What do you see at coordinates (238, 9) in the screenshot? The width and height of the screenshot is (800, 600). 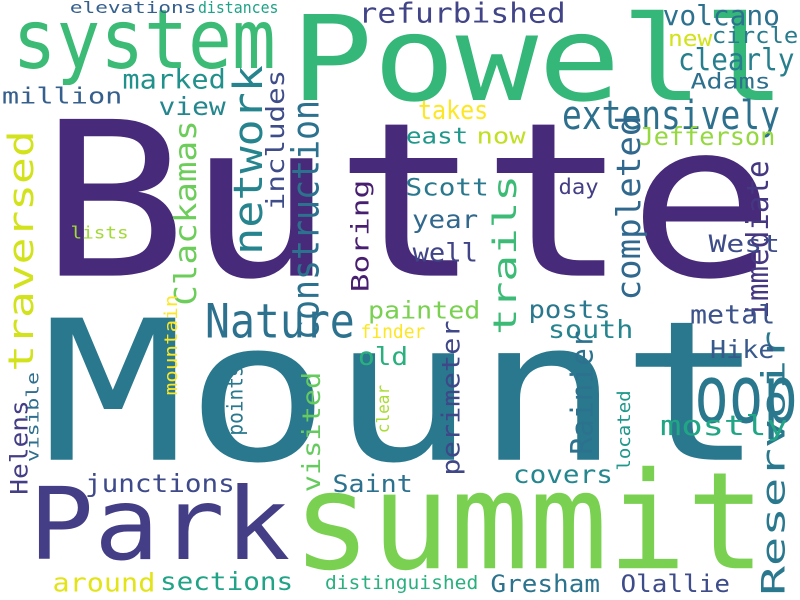 I see `word: distances` at bounding box center [238, 9].